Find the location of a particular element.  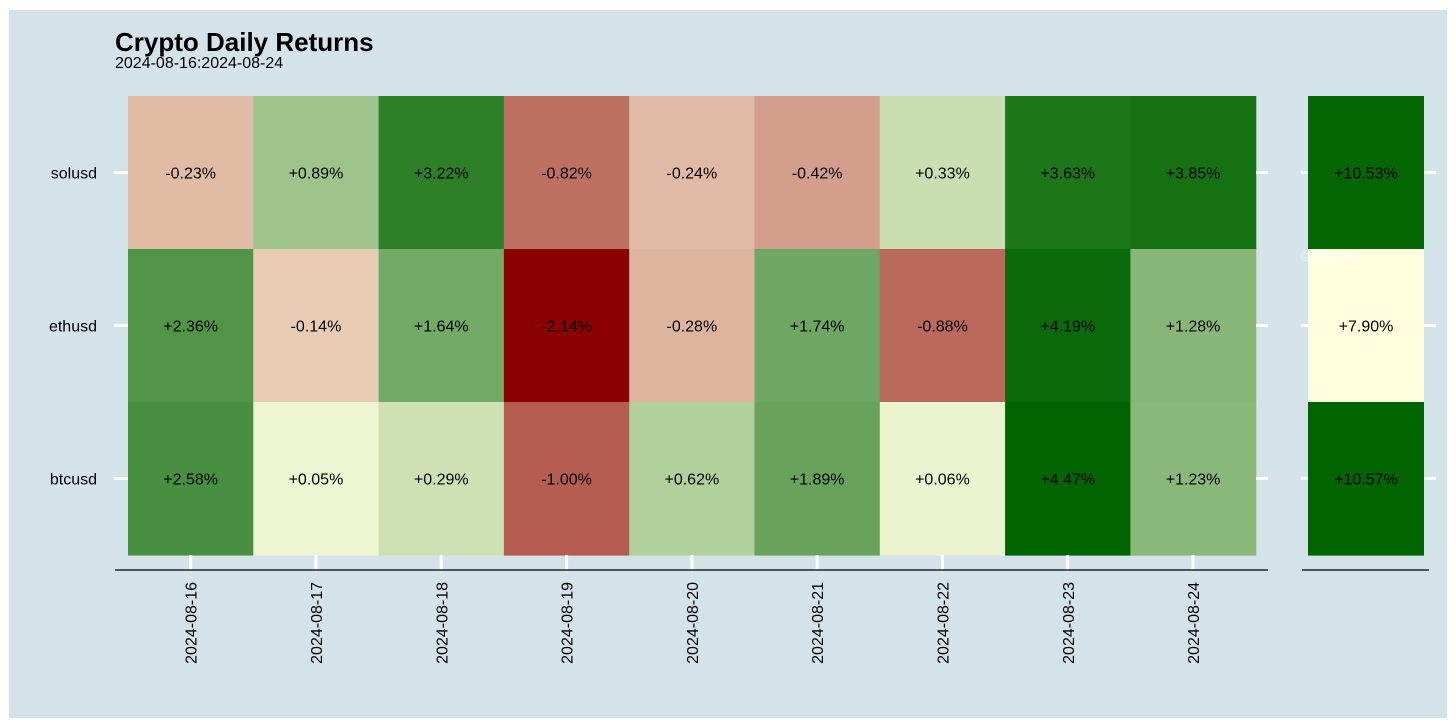

cell-label: +0.06% is located at coordinates (942, 480).